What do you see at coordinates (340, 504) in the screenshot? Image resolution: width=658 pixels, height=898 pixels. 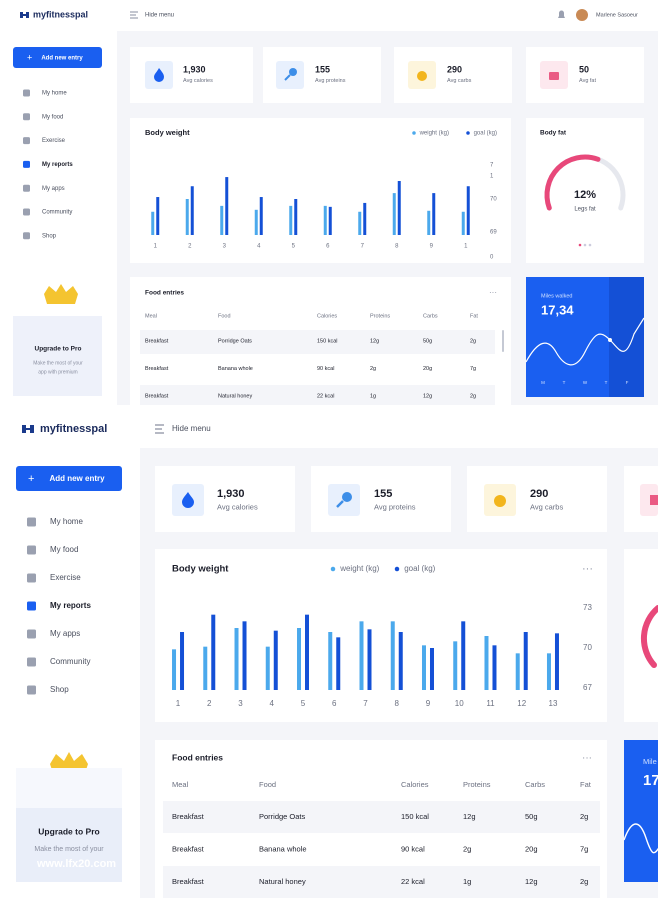 I see `drumstick-bone` at bounding box center [340, 504].